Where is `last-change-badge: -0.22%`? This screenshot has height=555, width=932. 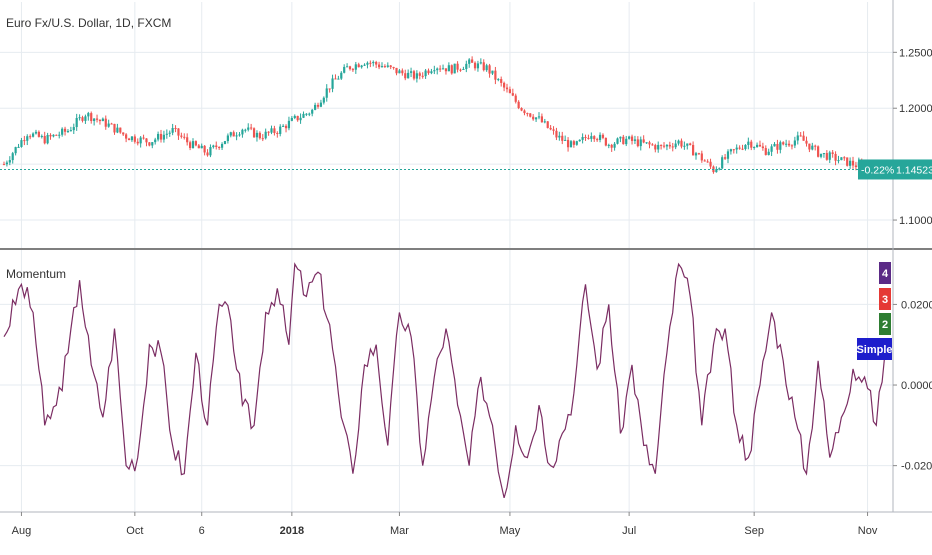
last-change-badge: -0.22% is located at coordinates (876, 169).